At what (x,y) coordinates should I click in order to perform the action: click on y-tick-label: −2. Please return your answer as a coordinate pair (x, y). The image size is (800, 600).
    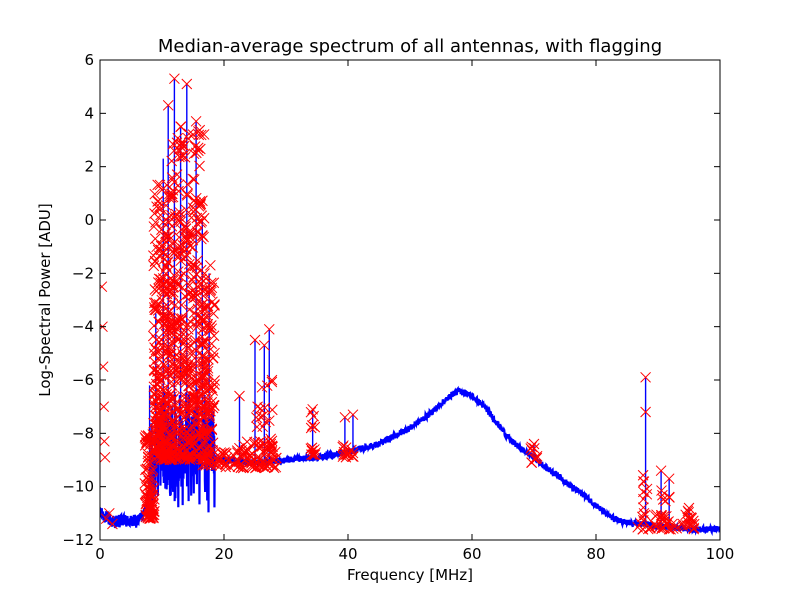
    Looking at the image, I should click on (83, 273).